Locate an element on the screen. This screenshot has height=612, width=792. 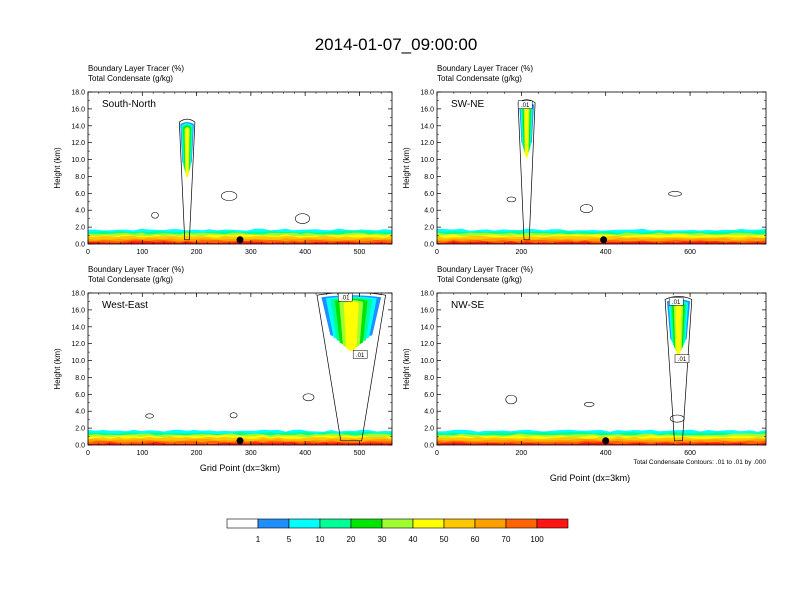
plot-area-3: .01 .01 is located at coordinates (601, 370).